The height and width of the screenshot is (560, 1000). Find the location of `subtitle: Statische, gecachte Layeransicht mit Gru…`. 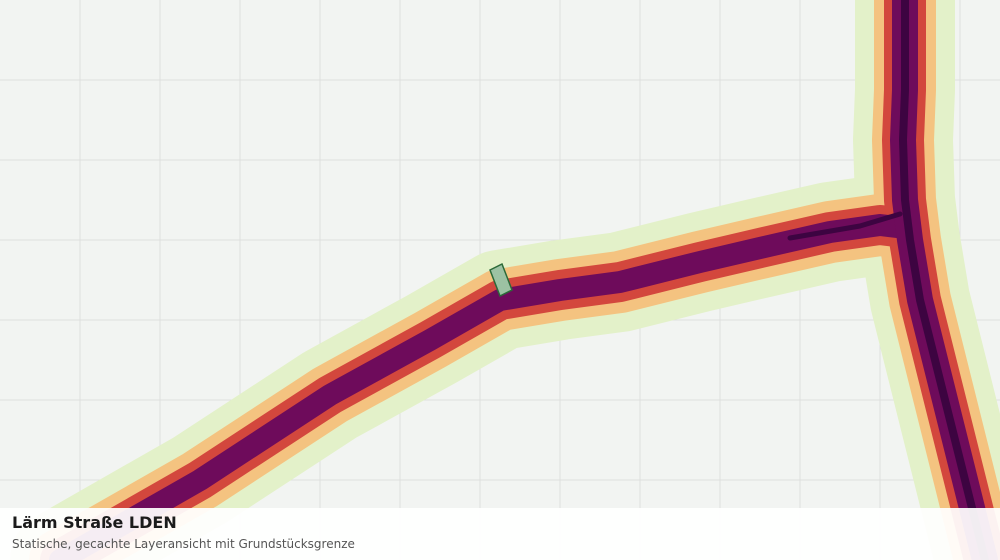

subtitle: Statische, gecachte Layeransicht mit Gru… is located at coordinates (183, 544).